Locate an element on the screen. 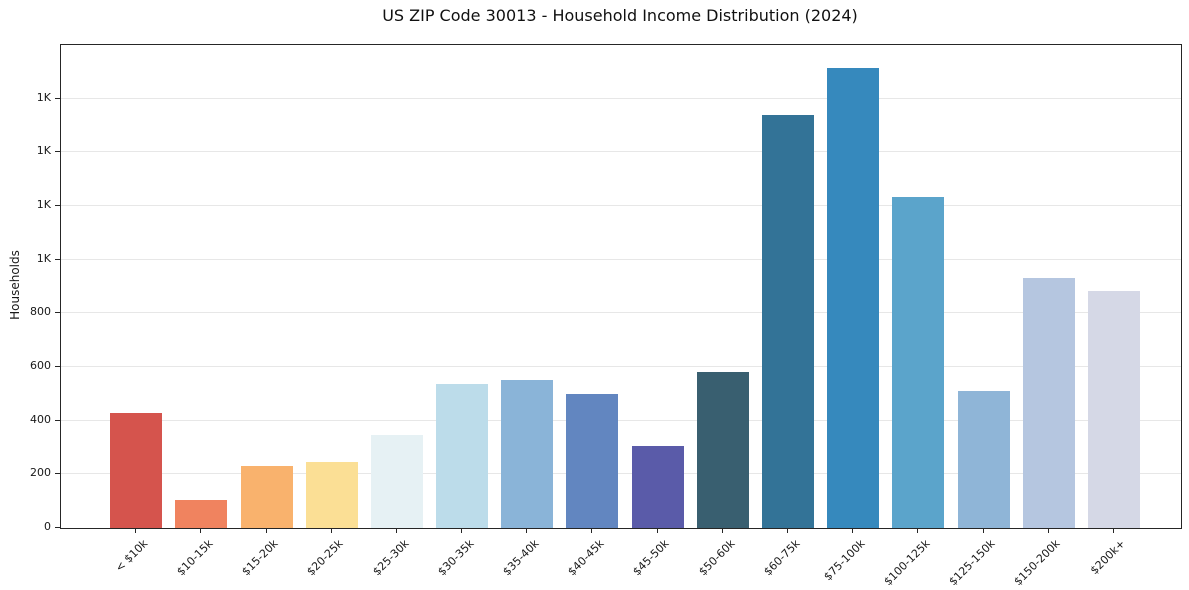 The height and width of the screenshot is (590, 1189). x-tick-label: $150-200k is located at coordinates (1037, 563).